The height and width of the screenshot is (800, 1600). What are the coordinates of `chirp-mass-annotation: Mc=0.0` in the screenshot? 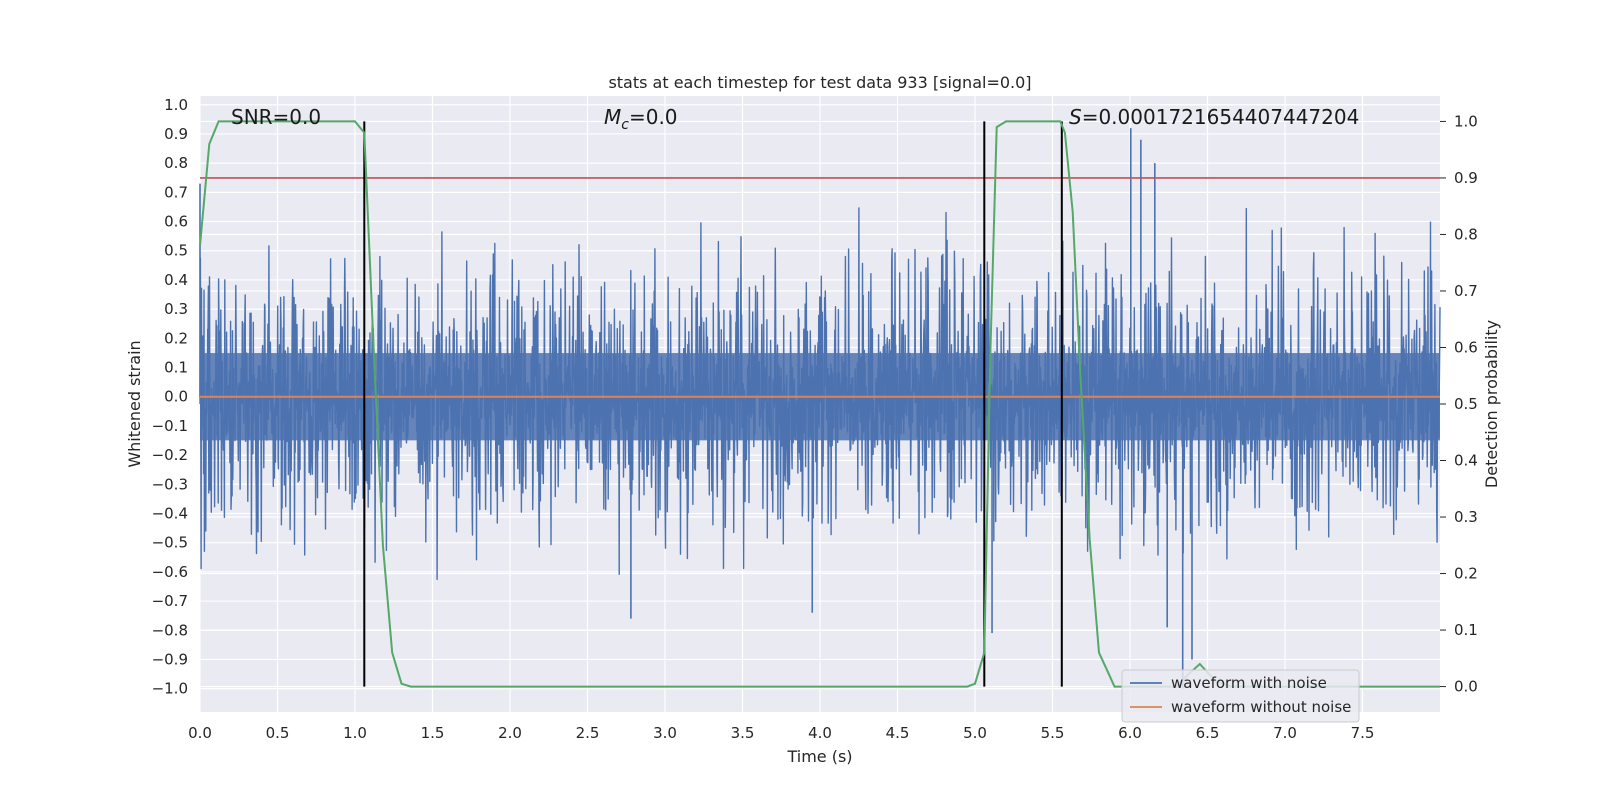 It's located at (641, 119).